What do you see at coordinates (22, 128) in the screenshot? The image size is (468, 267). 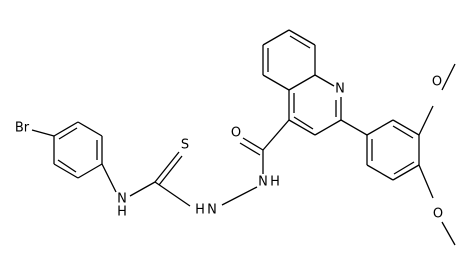 I see `atom-label: Br` at bounding box center [22, 128].